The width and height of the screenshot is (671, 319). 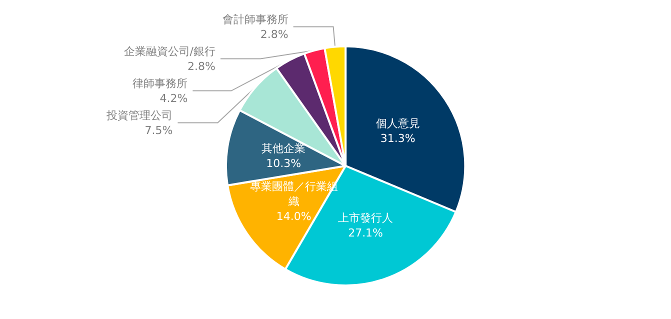 I want to click on data-label: 10.3%, so click(x=284, y=163).